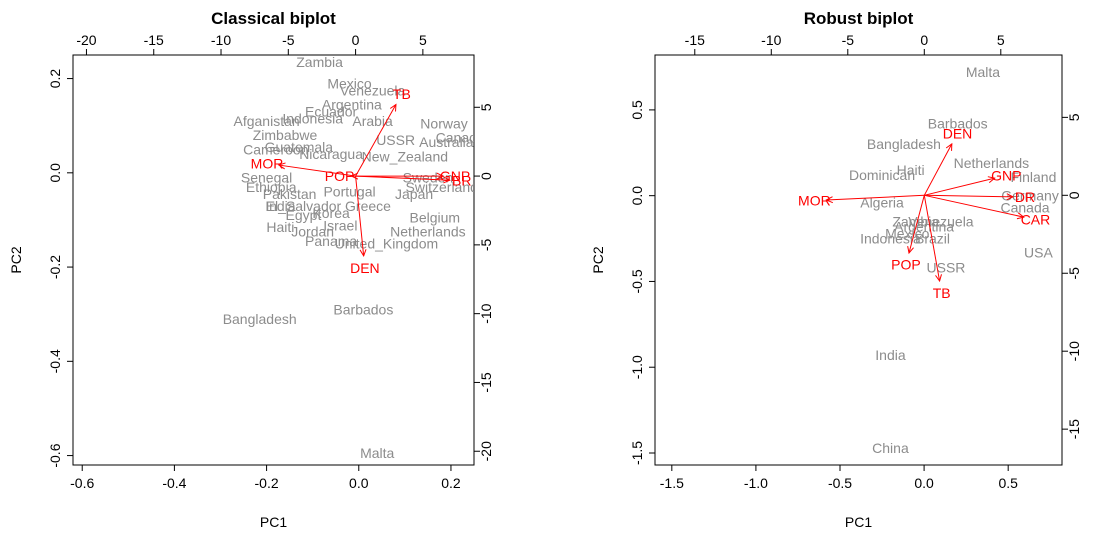 Image resolution: width=1103 pixels, height=536 pixels. Describe the element at coordinates (486, 451) in the screenshot. I see `right-tick-label: -20` at that location.